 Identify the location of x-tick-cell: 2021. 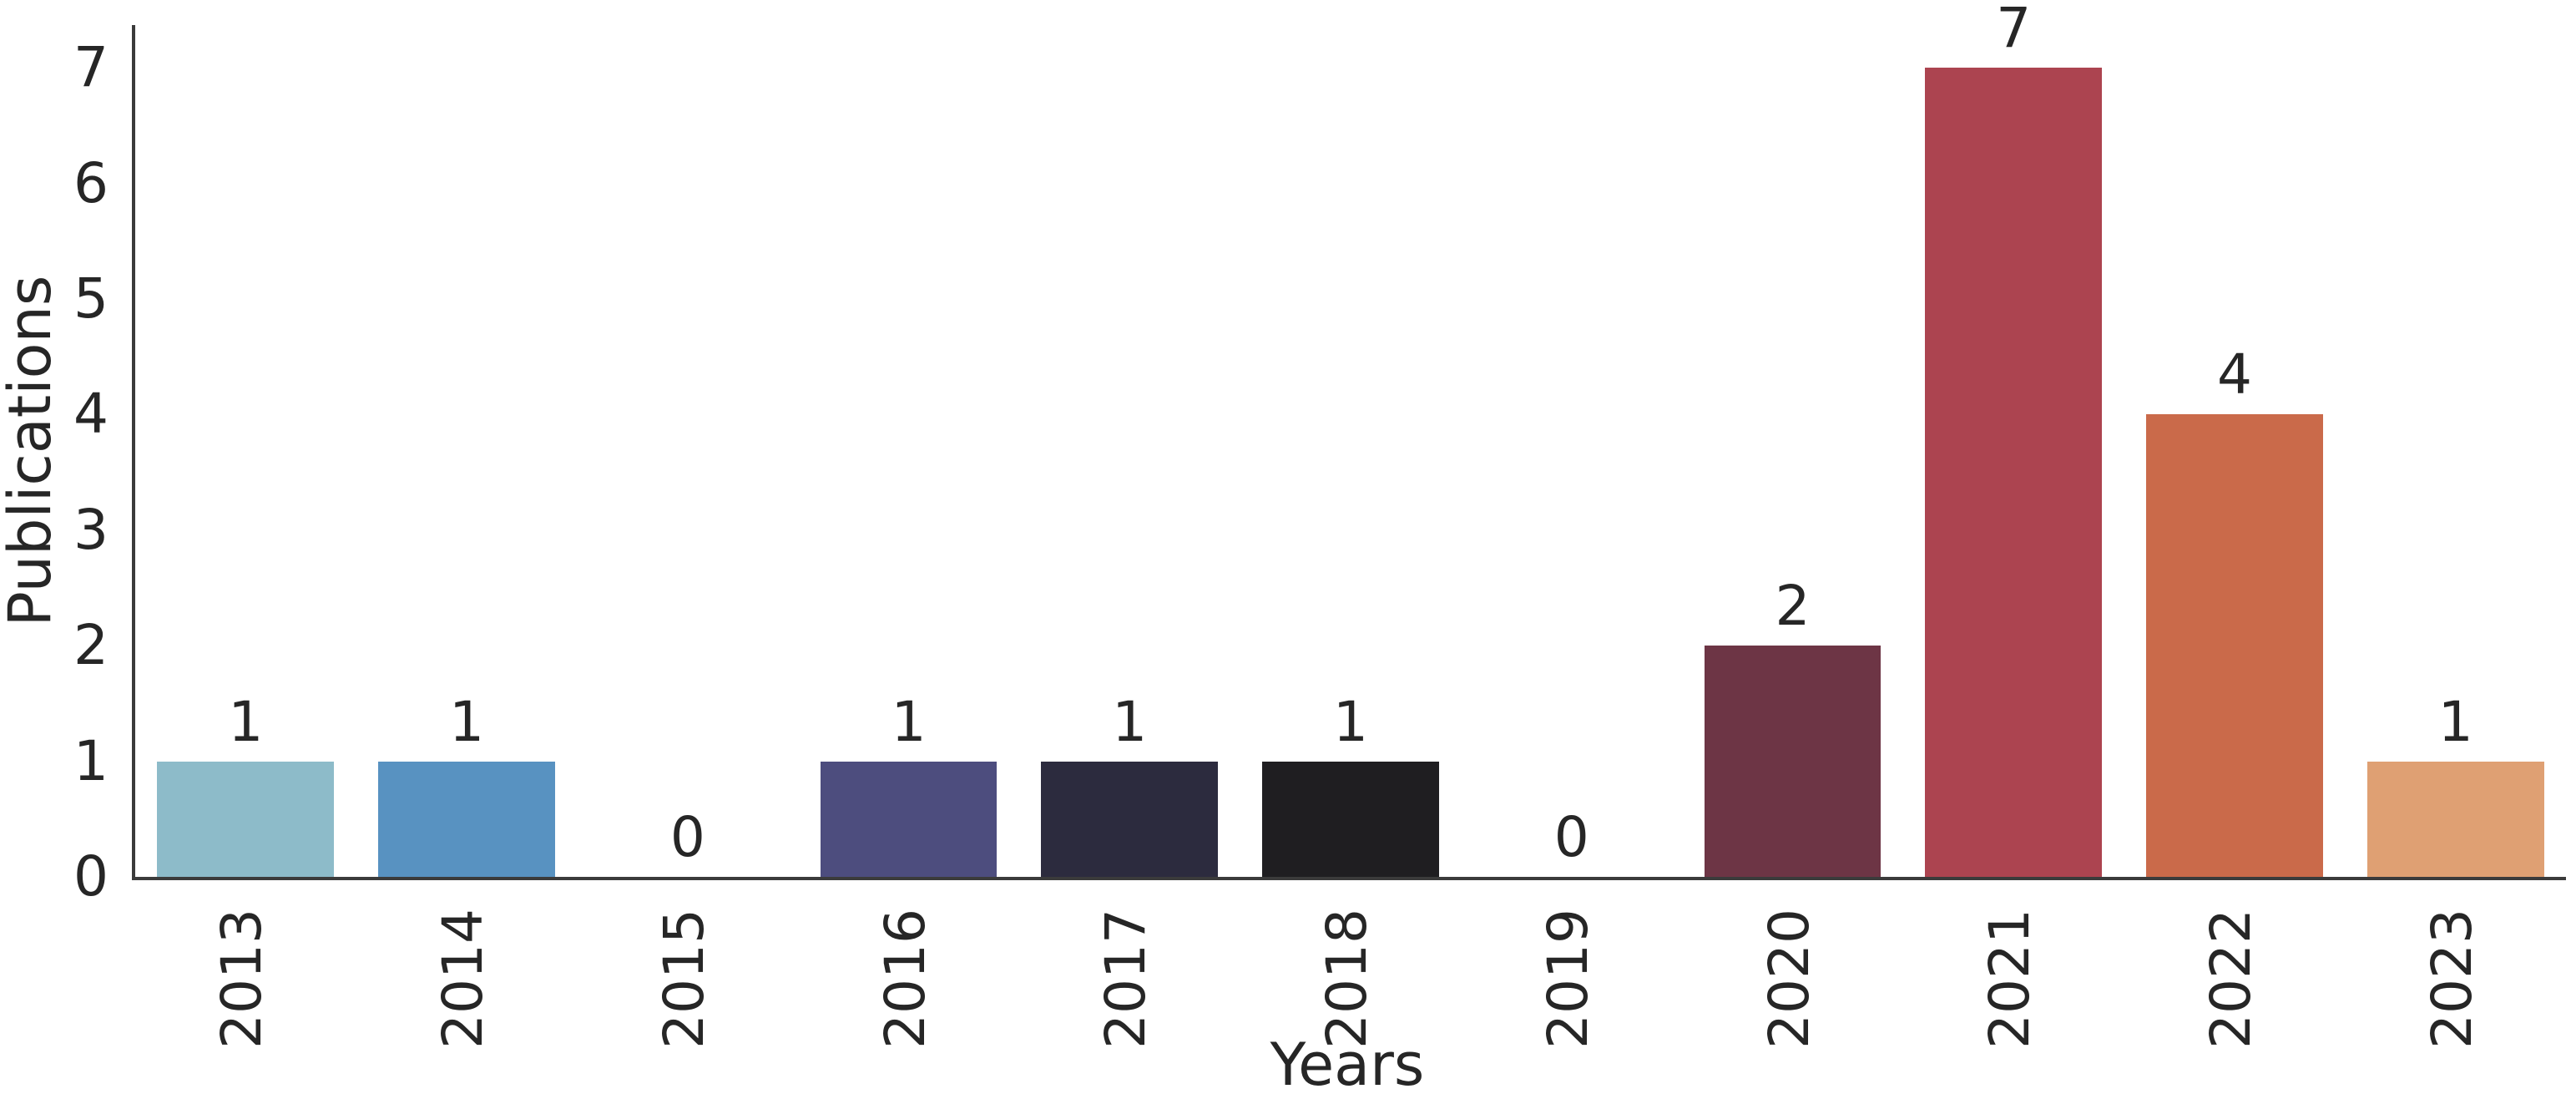
(2010, 979).